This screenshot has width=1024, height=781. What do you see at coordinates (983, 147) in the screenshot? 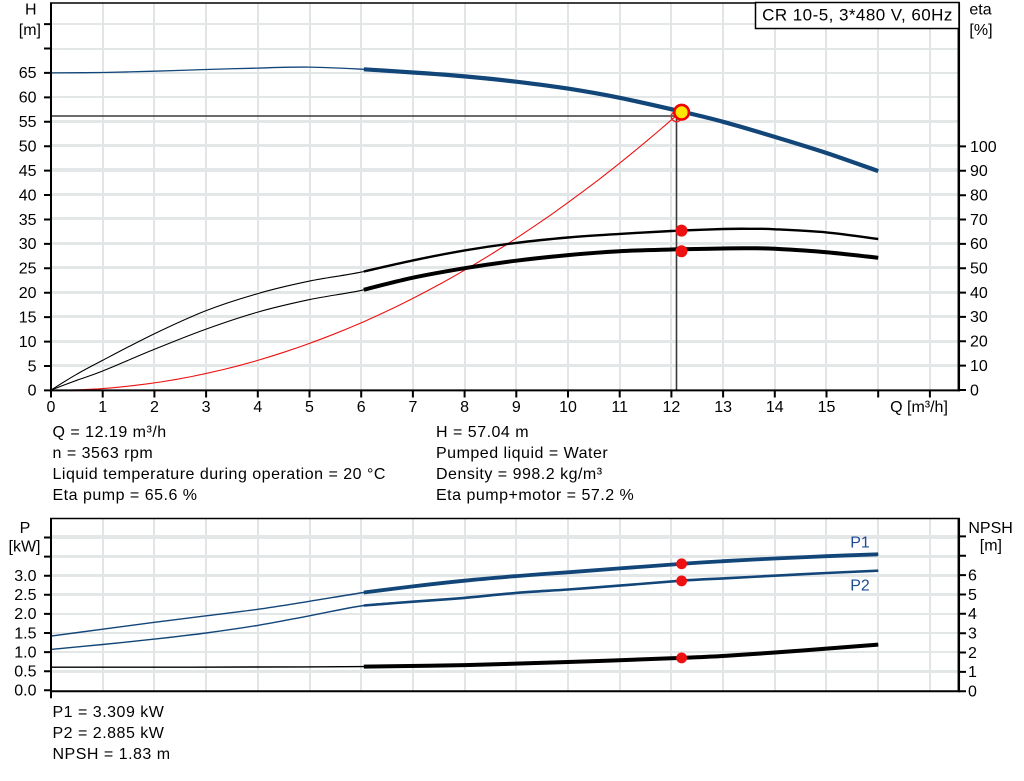
I see `svg-text: 100` at bounding box center [983, 147].